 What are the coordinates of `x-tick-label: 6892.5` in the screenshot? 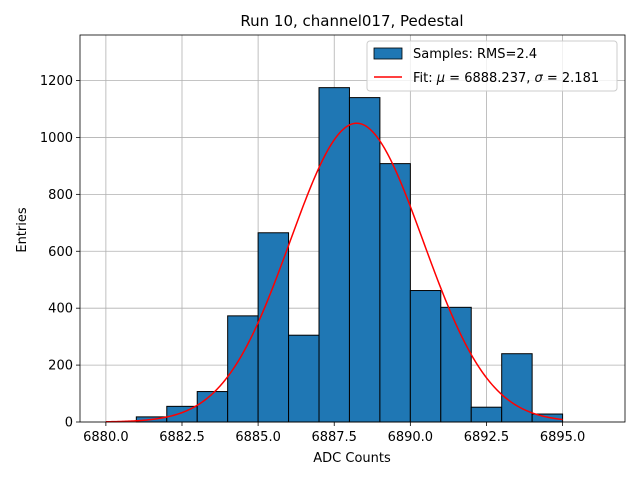 It's located at (487, 437).